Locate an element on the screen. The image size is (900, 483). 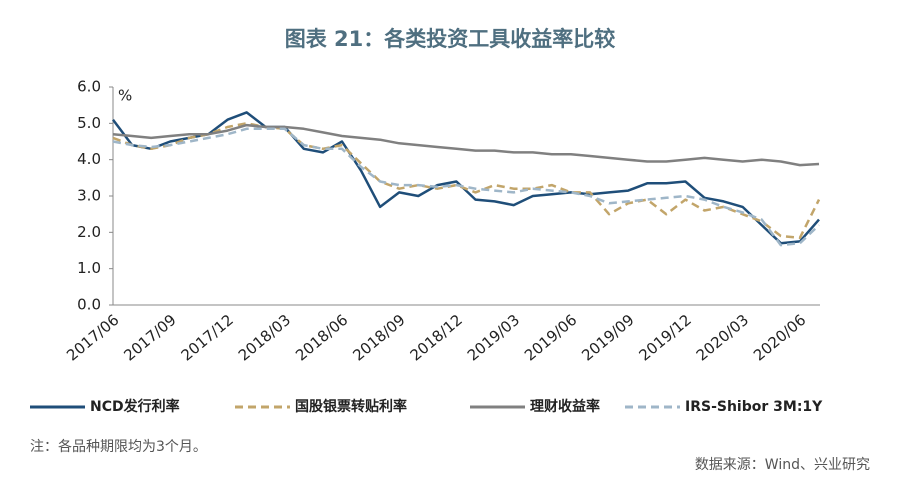
y-tick-label: 6.0 is located at coordinates (89, 87).